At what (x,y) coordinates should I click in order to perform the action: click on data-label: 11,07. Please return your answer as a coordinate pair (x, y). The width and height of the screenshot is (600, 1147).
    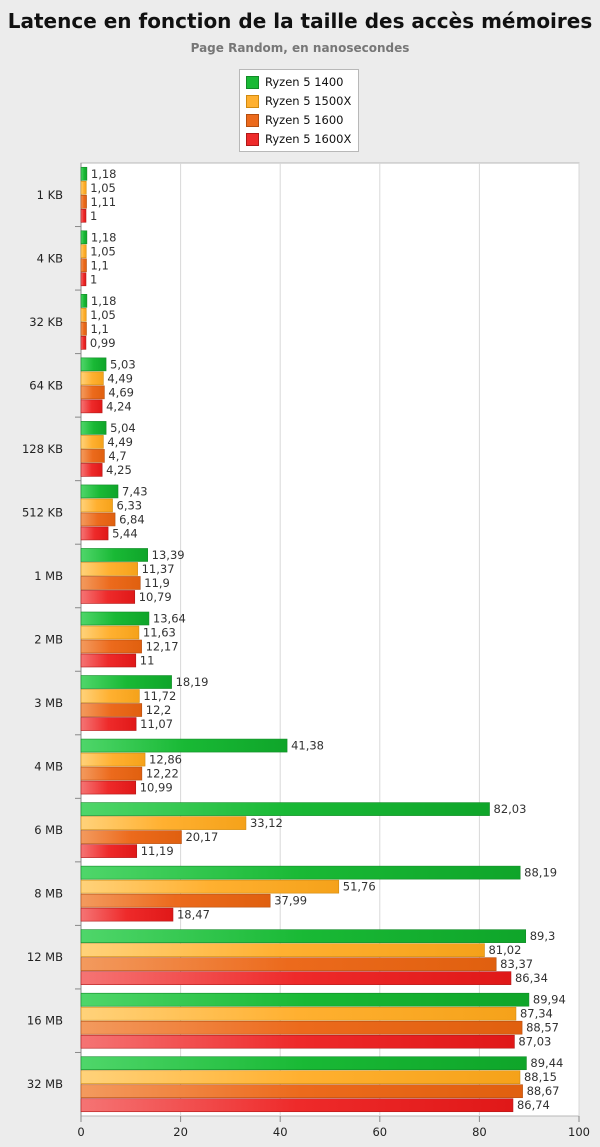
    Looking at the image, I should click on (156, 724).